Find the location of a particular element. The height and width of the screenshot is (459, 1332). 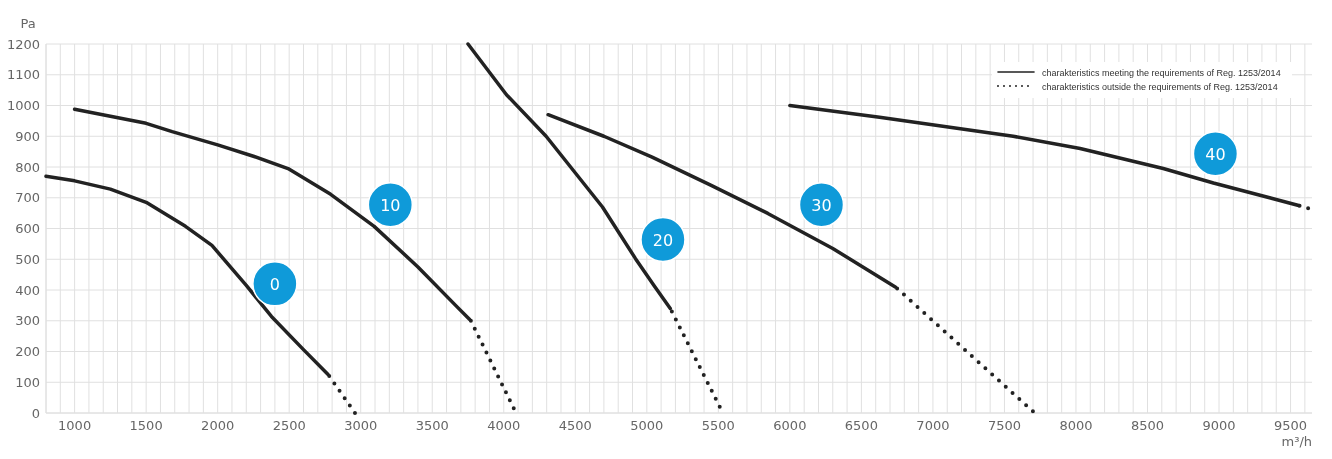

y-tick-label: 1200 is located at coordinates (23, 44).